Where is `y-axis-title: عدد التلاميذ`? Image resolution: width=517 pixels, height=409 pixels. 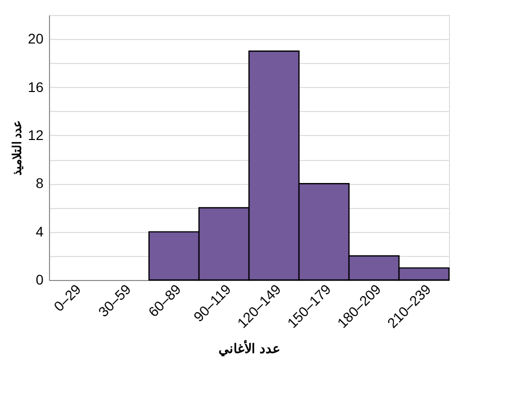
y-axis-title: عدد التلاميذ is located at coordinates (17, 148).